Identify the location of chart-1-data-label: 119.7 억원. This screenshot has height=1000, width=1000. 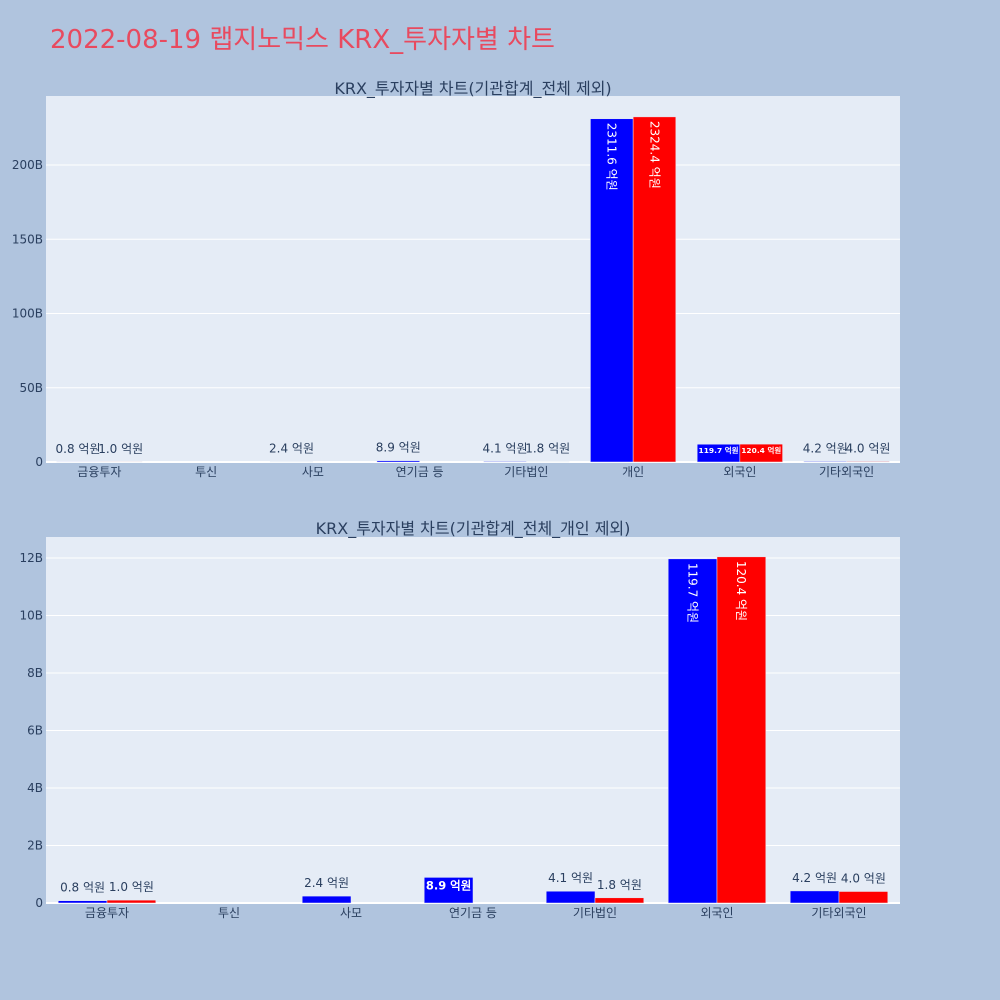
(719, 450).